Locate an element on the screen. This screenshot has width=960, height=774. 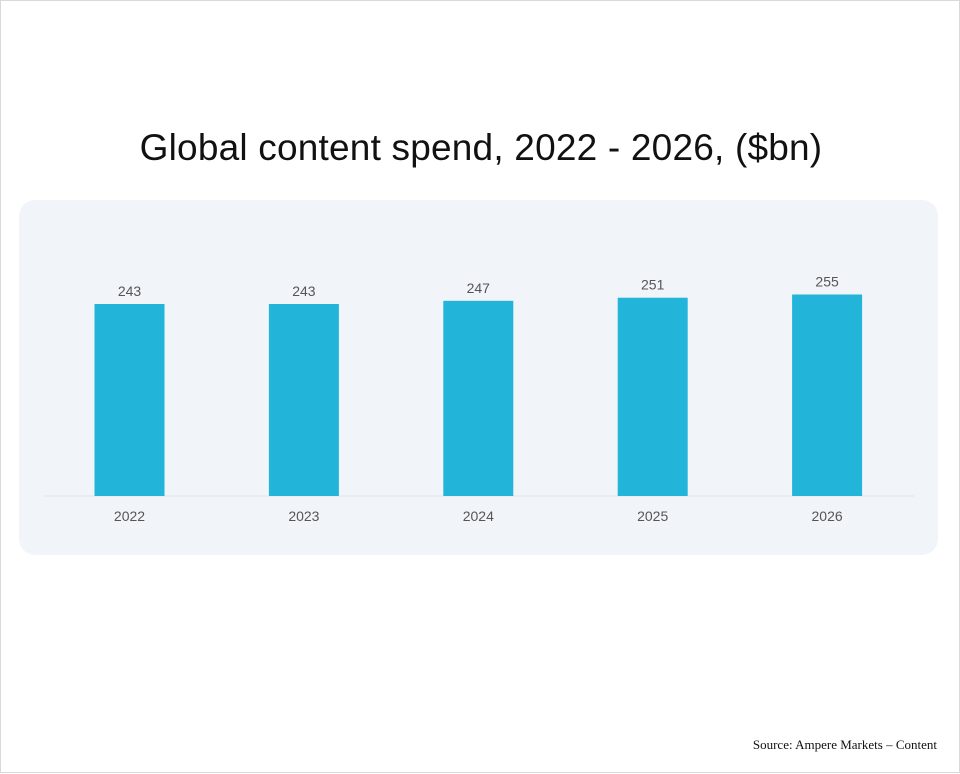
bar-2023 is located at coordinates (303, 400).